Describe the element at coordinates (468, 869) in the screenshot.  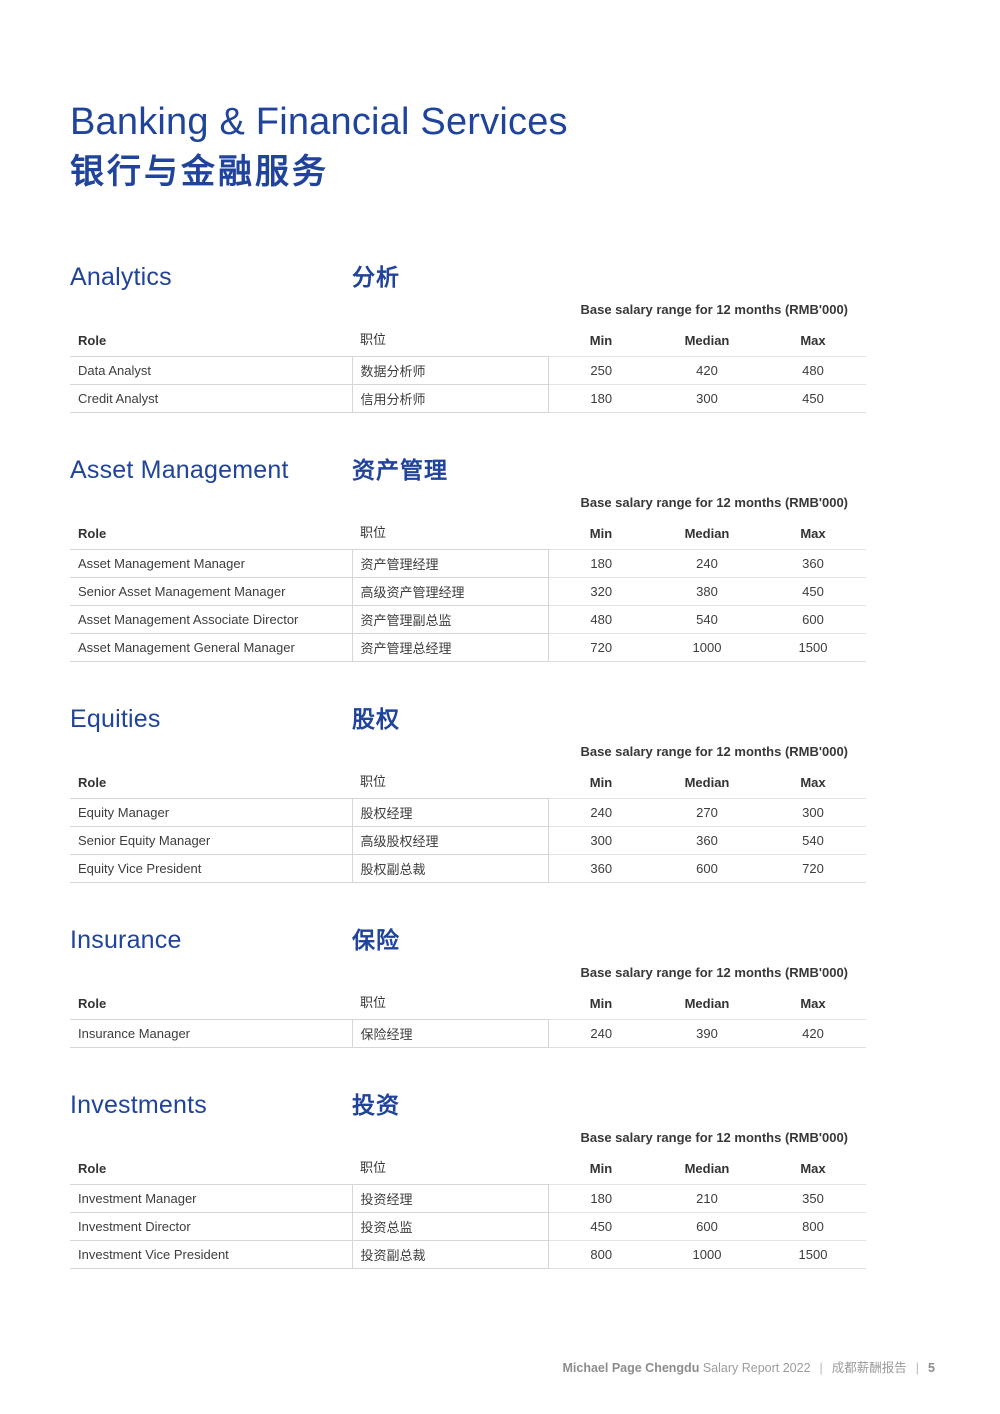
I see `table-row: Equity Vice President 股权副总裁 360 600 720` at that location.